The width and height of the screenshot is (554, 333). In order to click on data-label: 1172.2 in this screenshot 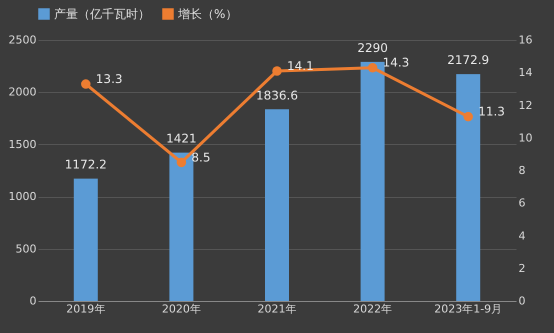, I will do `click(85, 165)`.